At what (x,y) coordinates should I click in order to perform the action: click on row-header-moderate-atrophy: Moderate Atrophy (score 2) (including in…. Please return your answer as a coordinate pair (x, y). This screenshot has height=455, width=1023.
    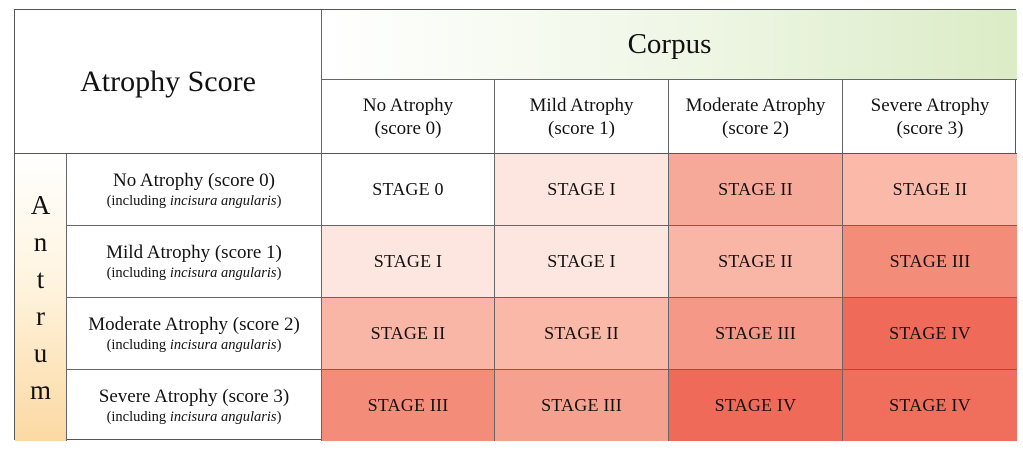
    Looking at the image, I should click on (194, 334).